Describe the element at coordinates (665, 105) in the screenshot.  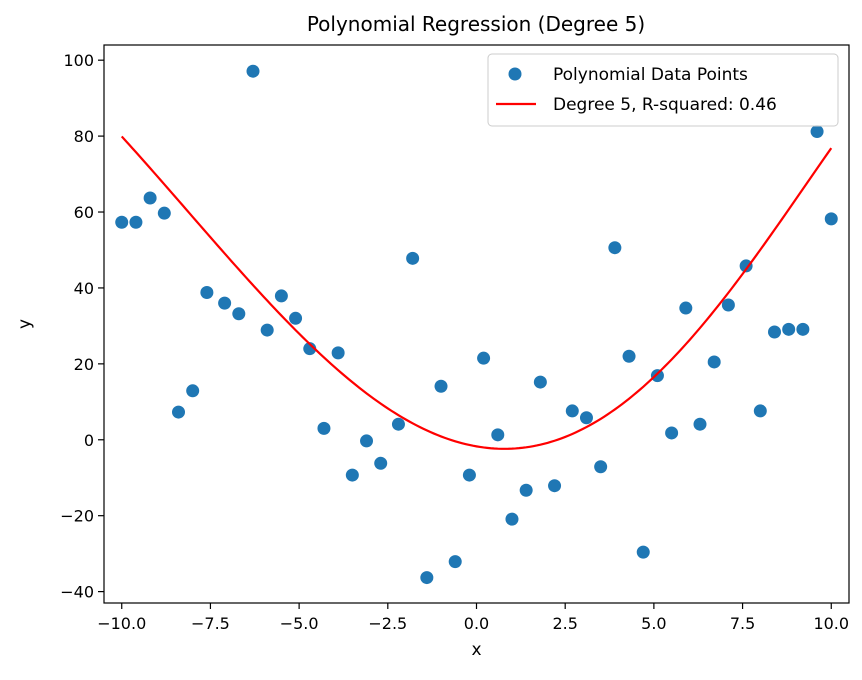
I see `legend-label-fit-line: Degree 5, R-squared: 0.46` at that location.